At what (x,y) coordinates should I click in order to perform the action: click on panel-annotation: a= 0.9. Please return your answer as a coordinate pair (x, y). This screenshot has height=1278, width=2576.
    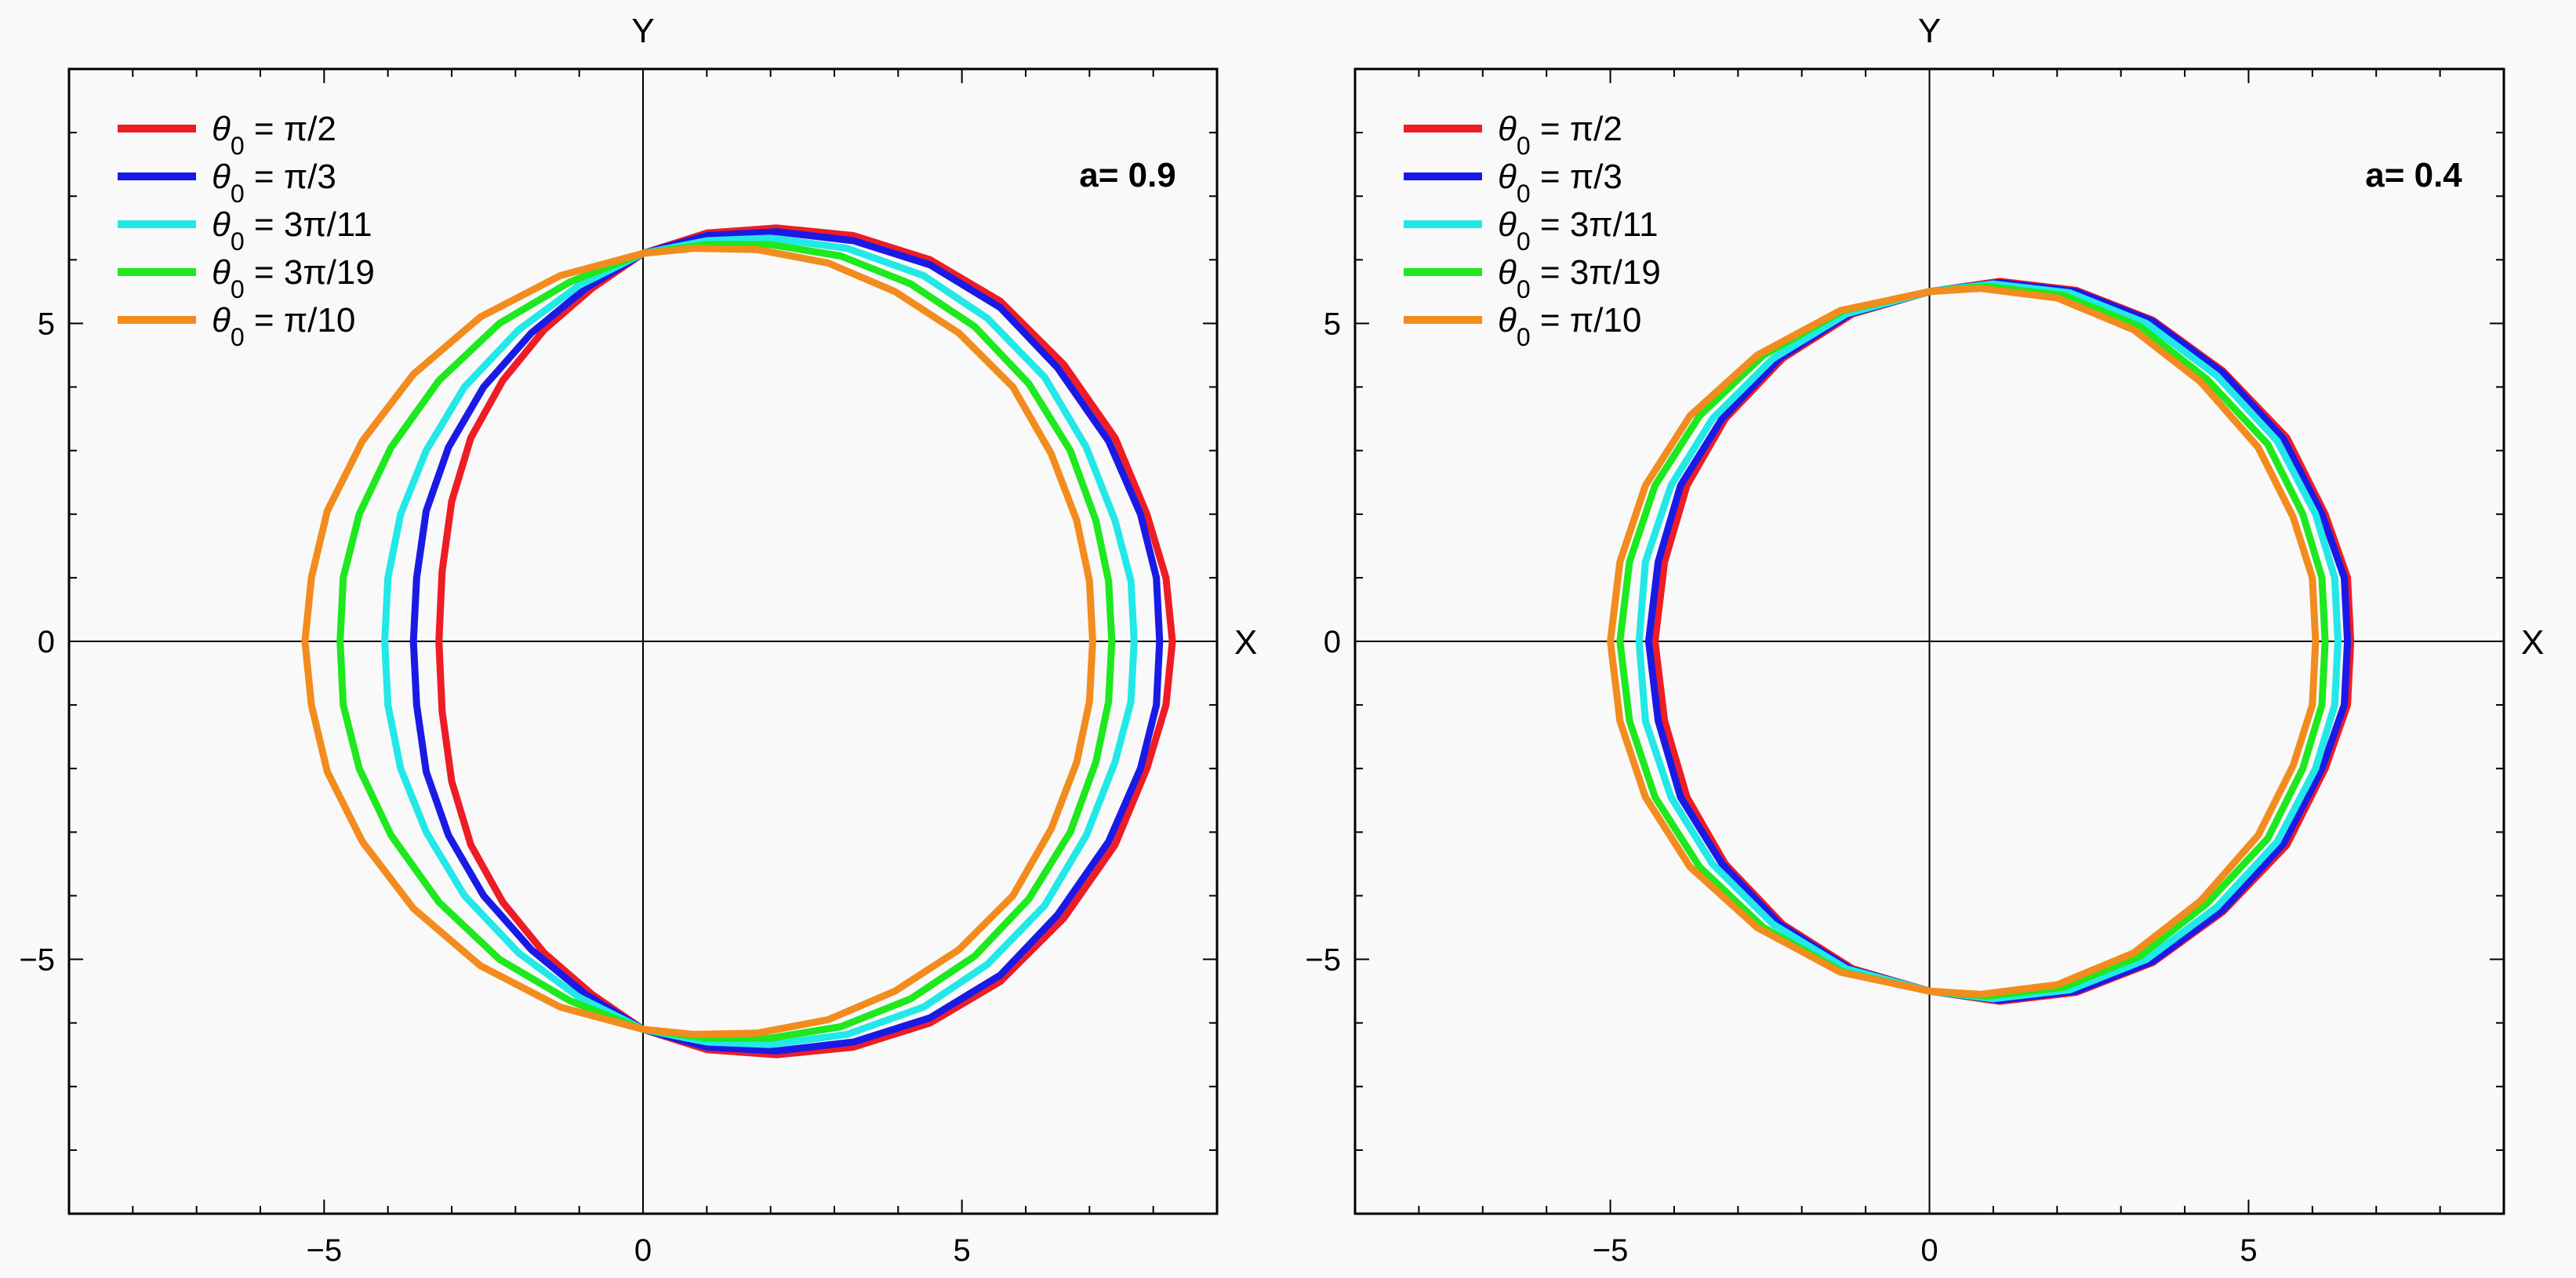
    Looking at the image, I should click on (1127, 175).